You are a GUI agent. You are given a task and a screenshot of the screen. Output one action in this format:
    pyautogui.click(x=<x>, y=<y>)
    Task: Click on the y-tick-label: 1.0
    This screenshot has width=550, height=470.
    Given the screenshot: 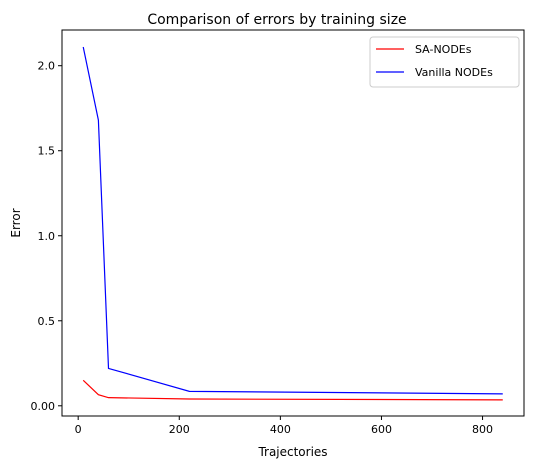 What is the action you would take?
    pyautogui.click(x=47, y=236)
    